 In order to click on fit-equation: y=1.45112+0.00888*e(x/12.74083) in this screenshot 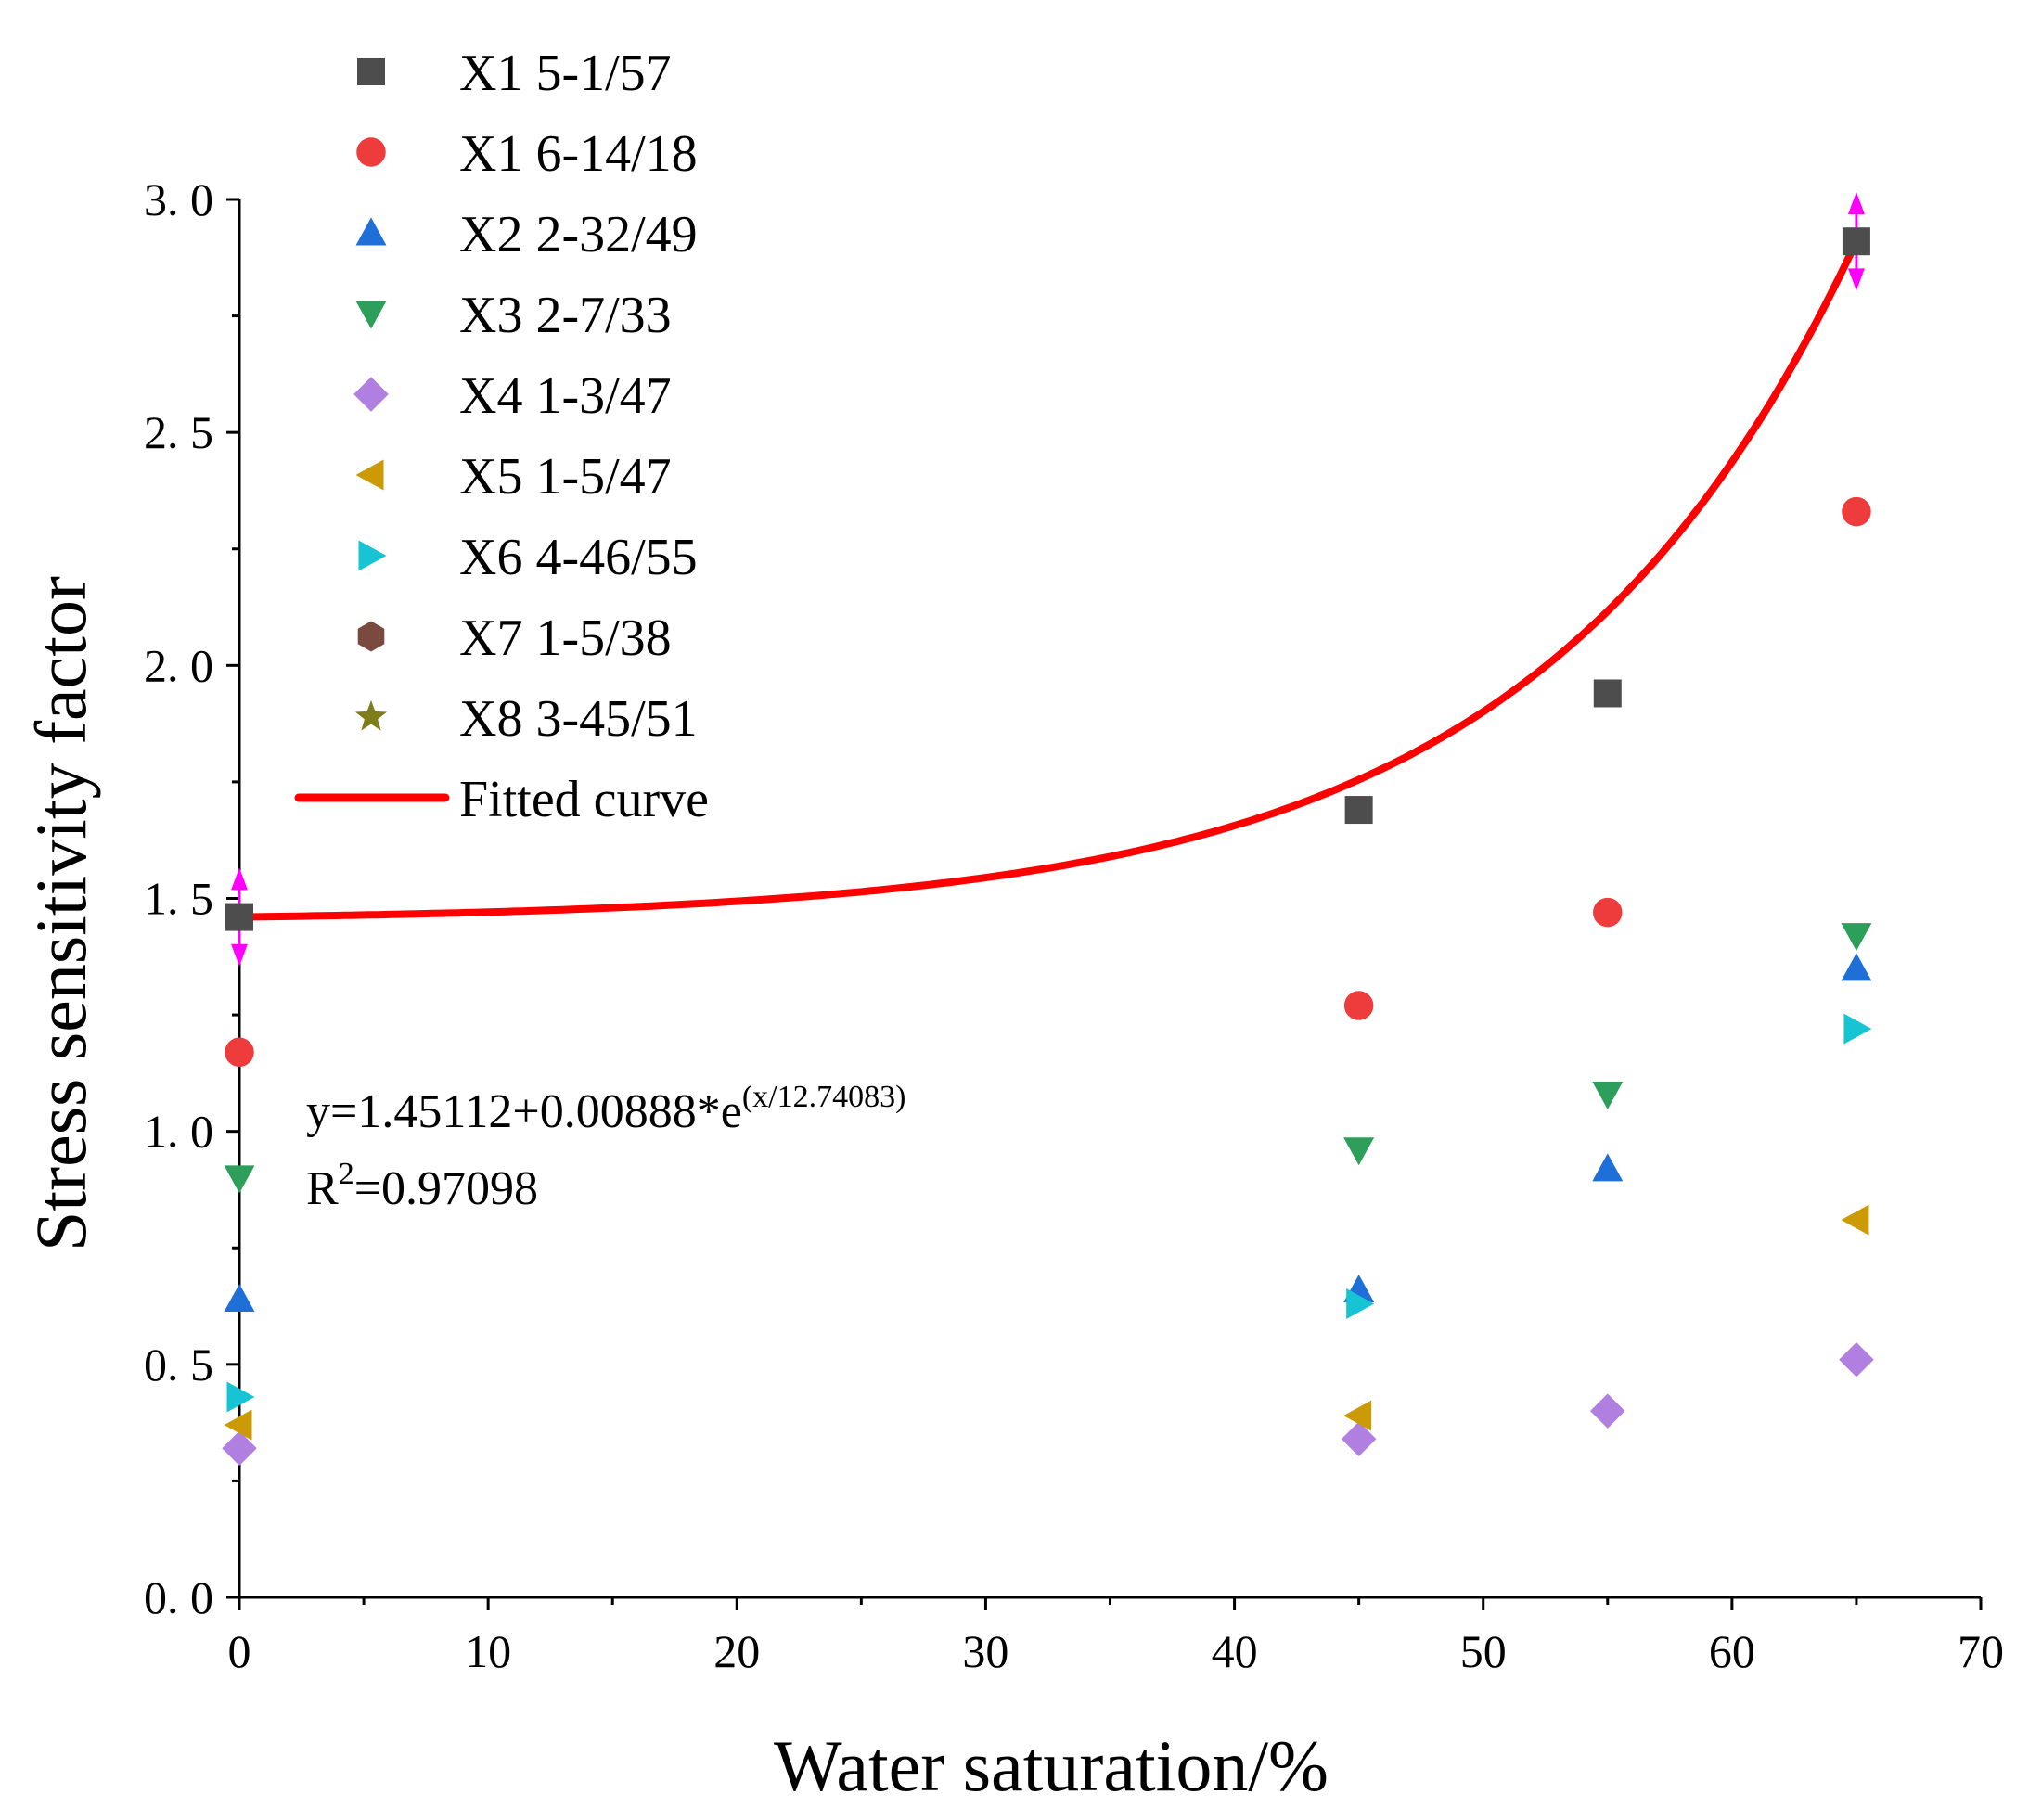, I will do `click(605, 1109)`.